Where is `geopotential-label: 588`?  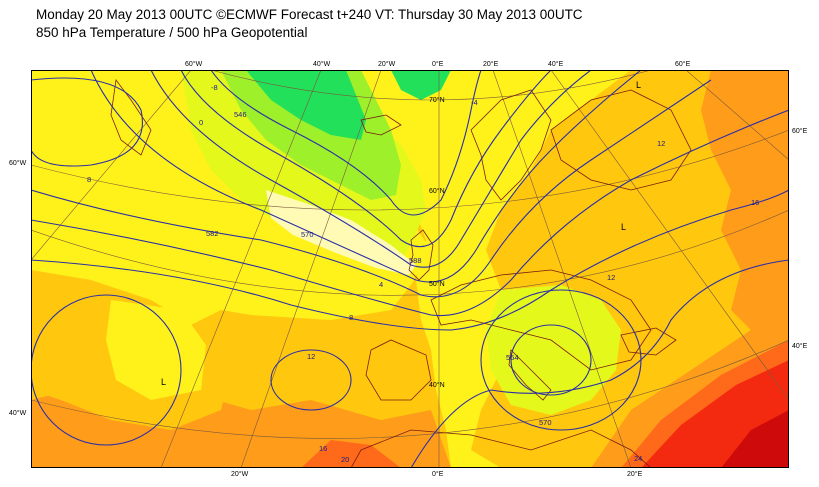 geopotential-label: 588 is located at coordinates (415, 260).